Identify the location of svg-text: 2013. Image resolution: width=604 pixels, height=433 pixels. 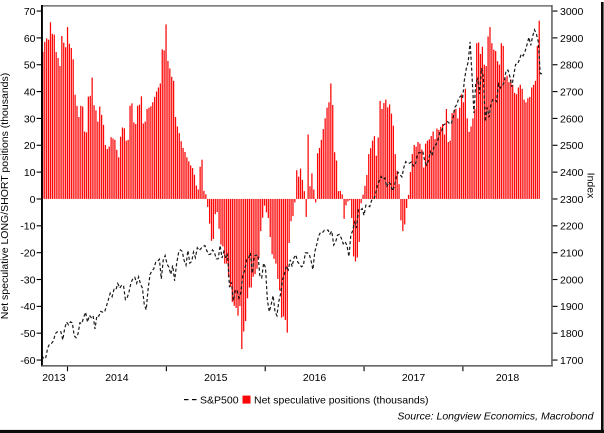
(54, 378).